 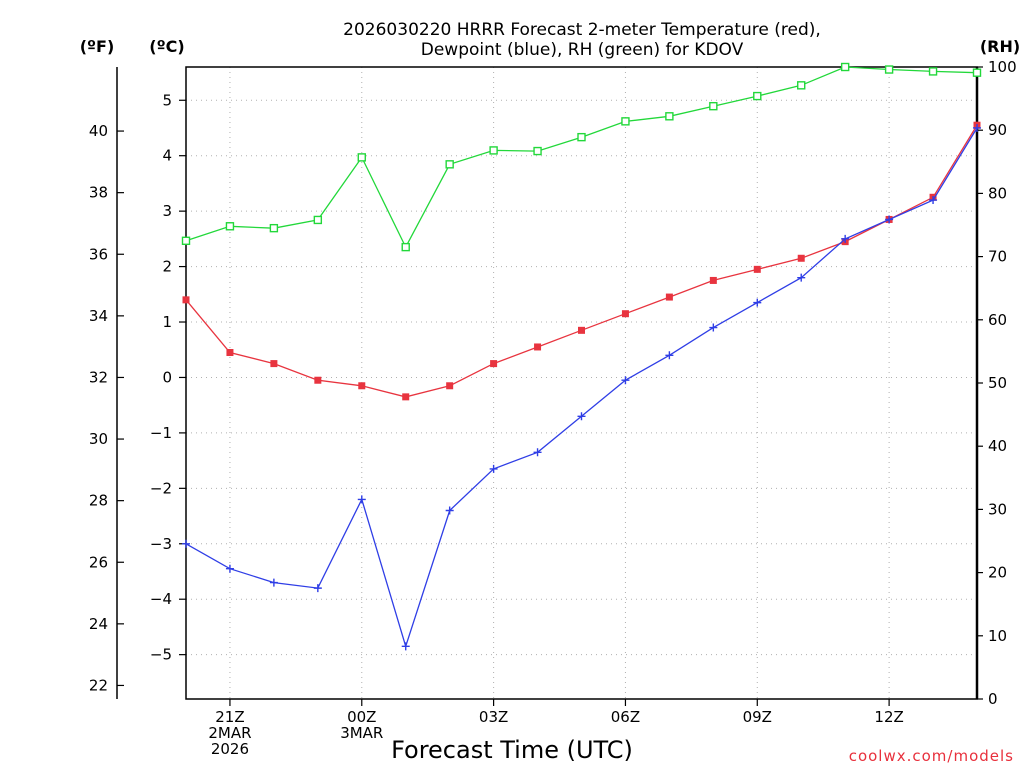 What do you see at coordinates (888, 717) in the screenshot?
I see `x-tick-label: 12Z` at bounding box center [888, 717].